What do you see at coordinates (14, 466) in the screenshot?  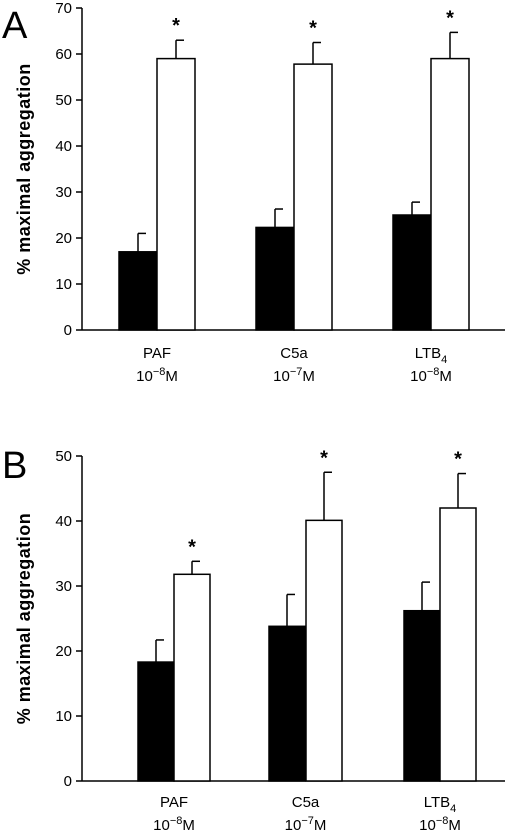 I see `panel-label: B` at bounding box center [14, 466].